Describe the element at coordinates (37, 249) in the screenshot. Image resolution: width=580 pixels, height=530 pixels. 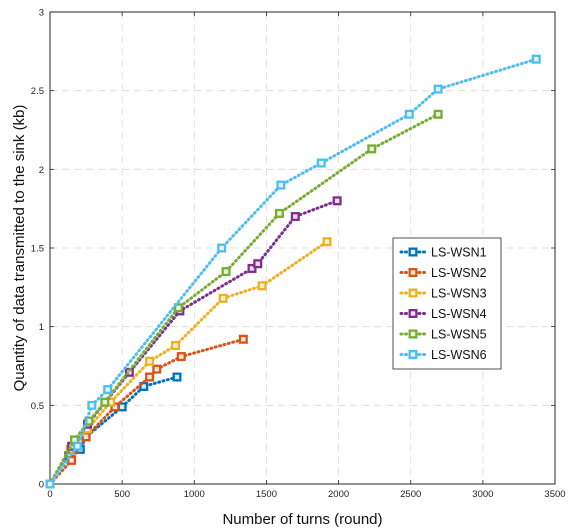
I see `y-tick-label: 1.5` at that location.